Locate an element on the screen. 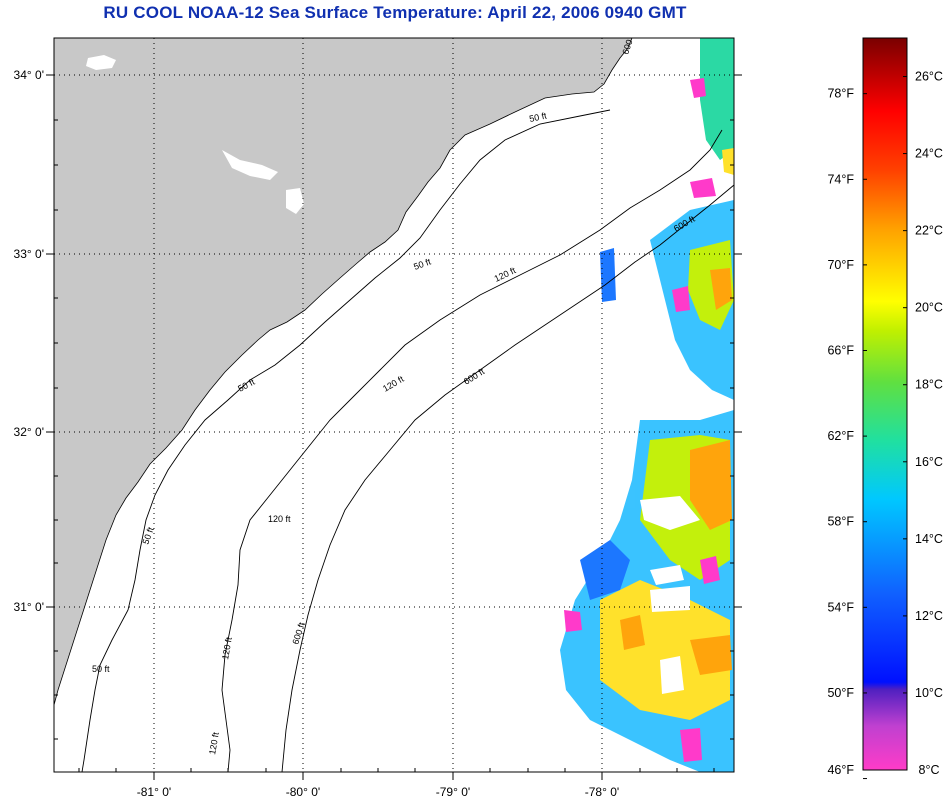 This screenshot has width=952, height=801. colorbar-celsius-label: 24°C is located at coordinates (929, 154).